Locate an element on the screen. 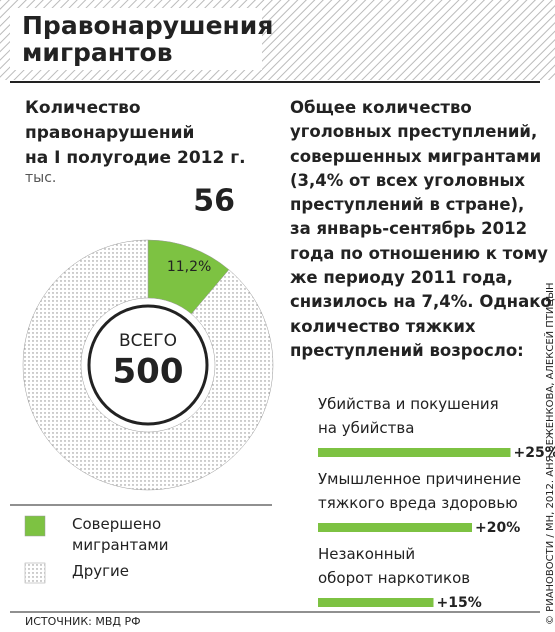 This screenshot has width=555, height=632. bar-category: Незаконный оборот наркотиков is located at coordinates (394, 566).